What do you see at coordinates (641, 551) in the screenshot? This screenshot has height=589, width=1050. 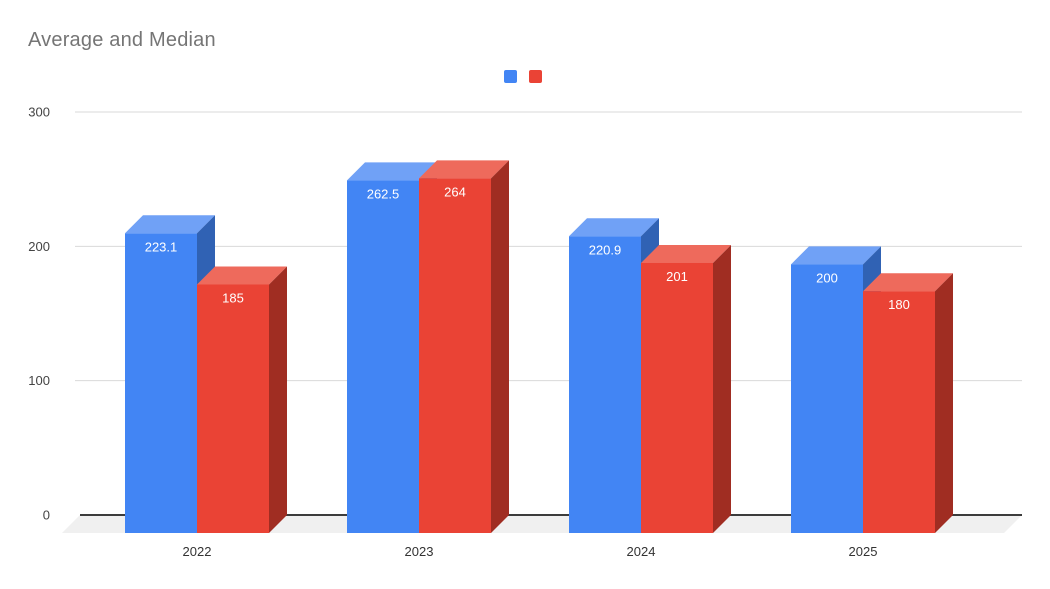 I see `x-axis-category-label: 2024` at bounding box center [641, 551].